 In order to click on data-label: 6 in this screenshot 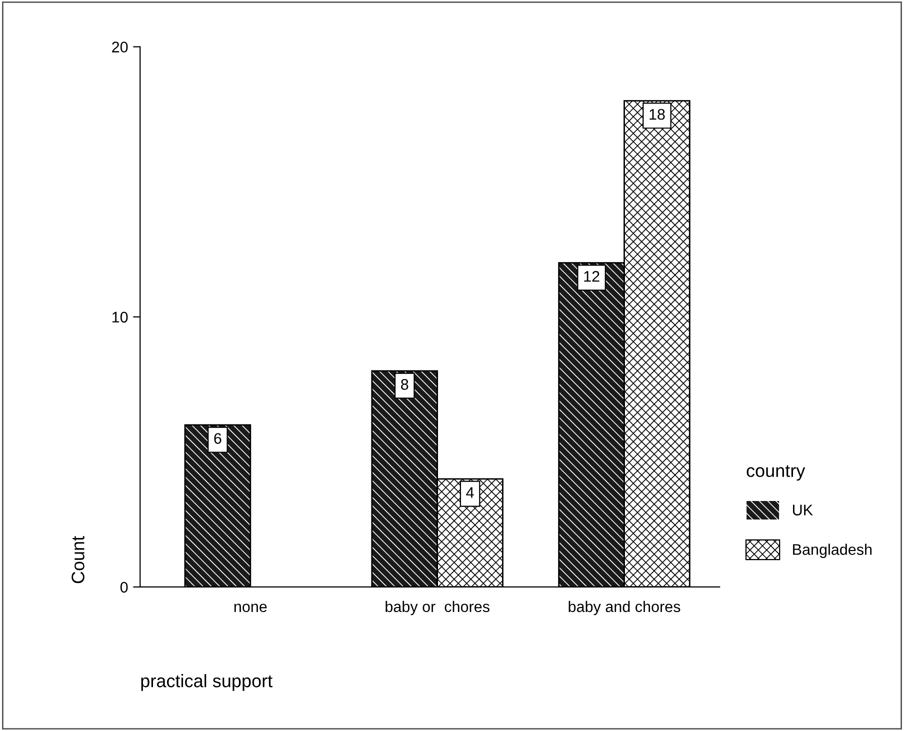, I will do `click(218, 438)`.